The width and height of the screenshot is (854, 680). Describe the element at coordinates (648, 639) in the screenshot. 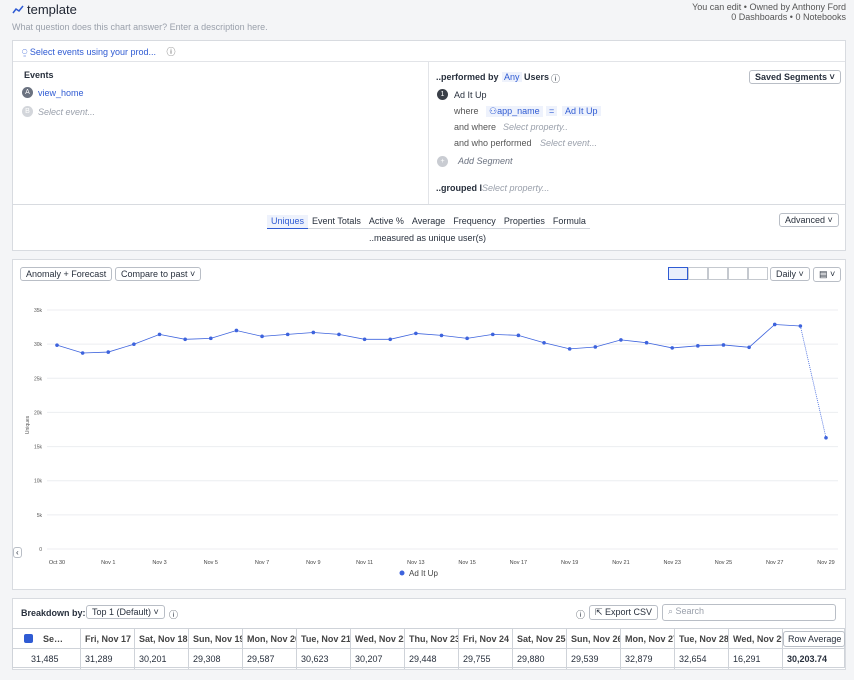

I see `column-header: Mon, Nov 27` at that location.